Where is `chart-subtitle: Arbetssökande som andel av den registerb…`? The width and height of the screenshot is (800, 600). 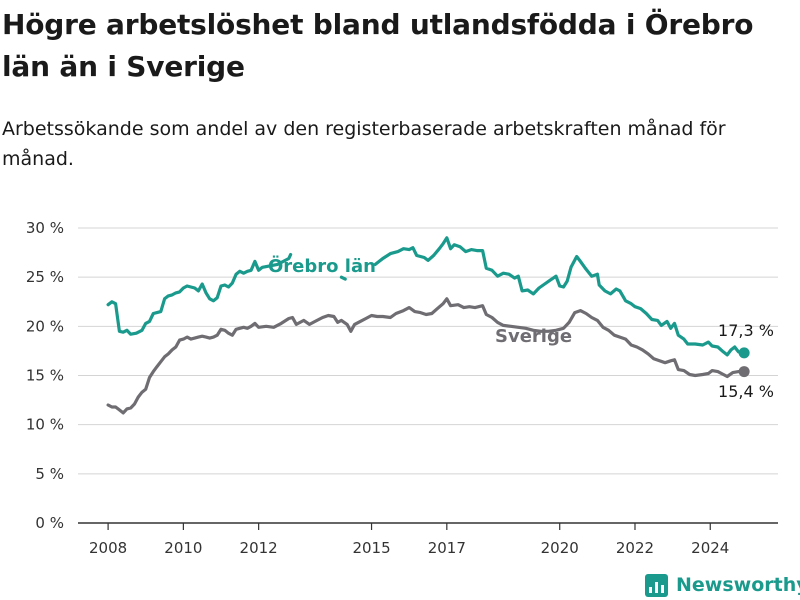 chart-subtitle: Arbetssökande som andel av den registerb… is located at coordinates (364, 144).